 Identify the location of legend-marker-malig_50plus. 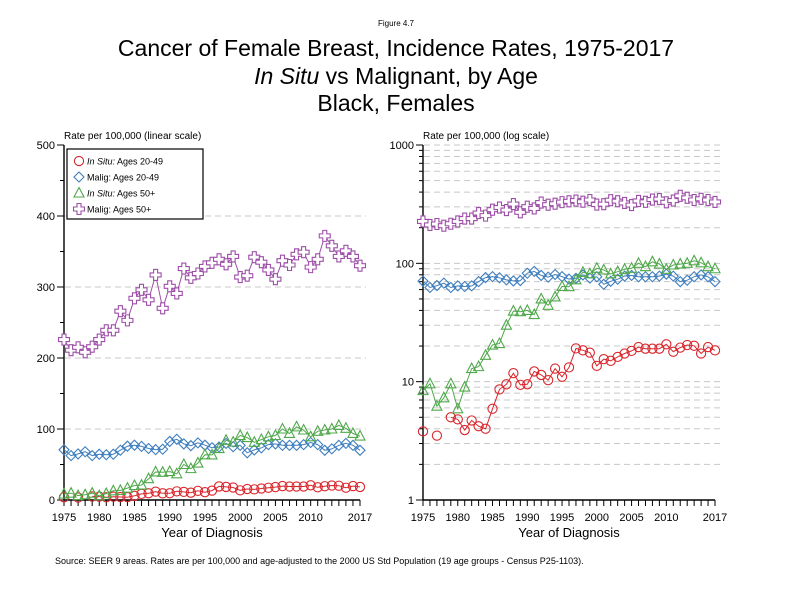
(79, 209).